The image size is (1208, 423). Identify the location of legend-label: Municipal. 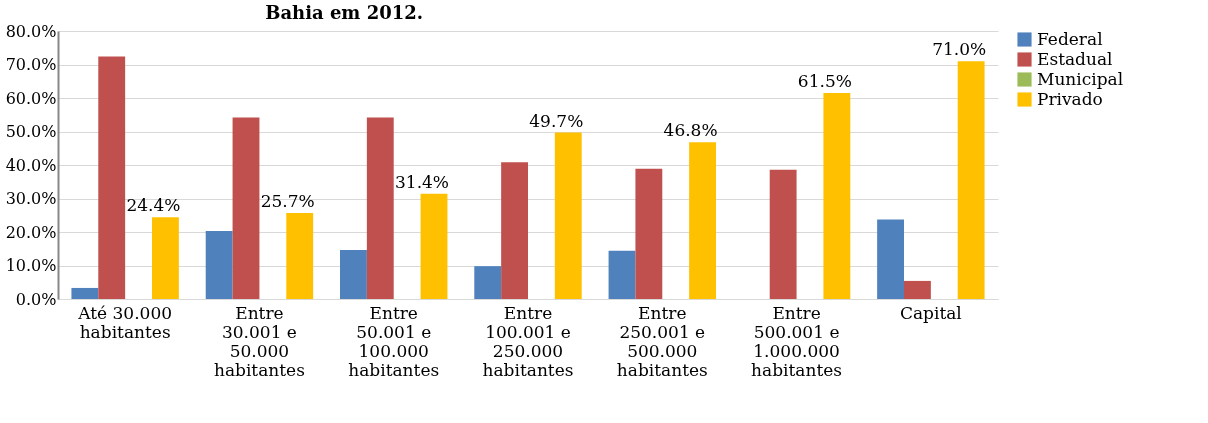
(1080, 78).